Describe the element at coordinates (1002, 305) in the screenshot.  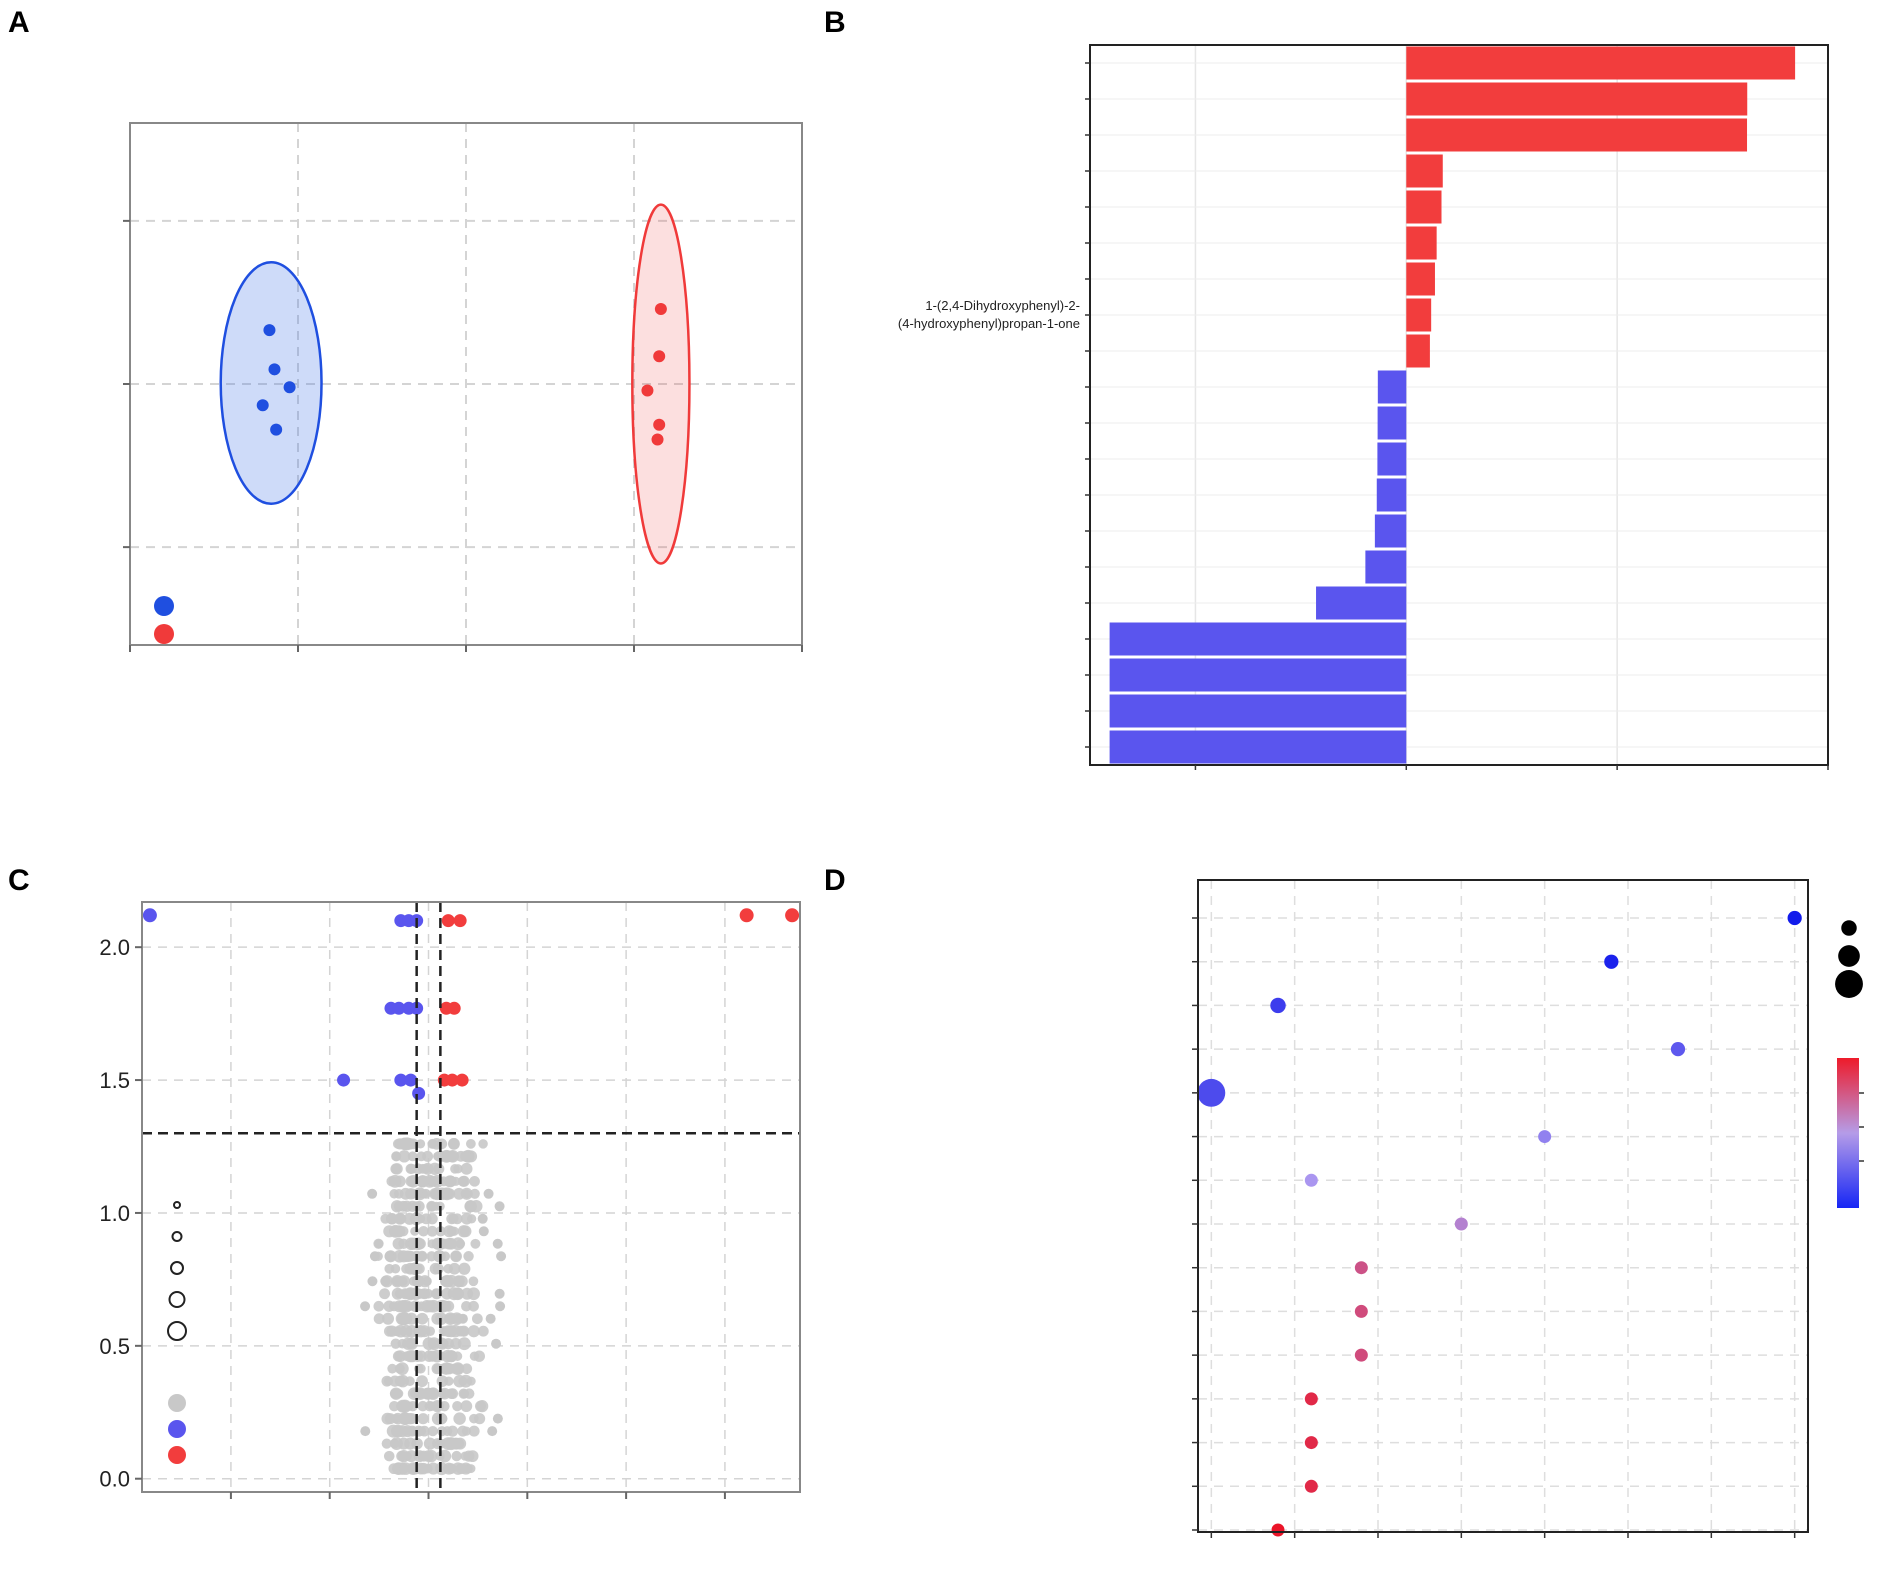
I see `y-category-label-line1: 1-(2,4-Dihydroxyphenyl)-2-` at that location.